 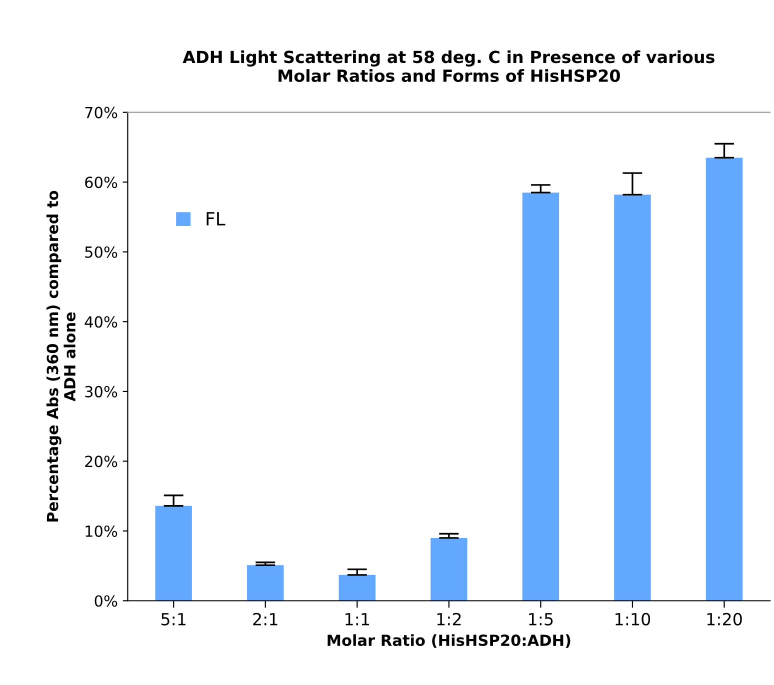 I want to click on x-tick-label: 2:1, so click(x=265, y=619).